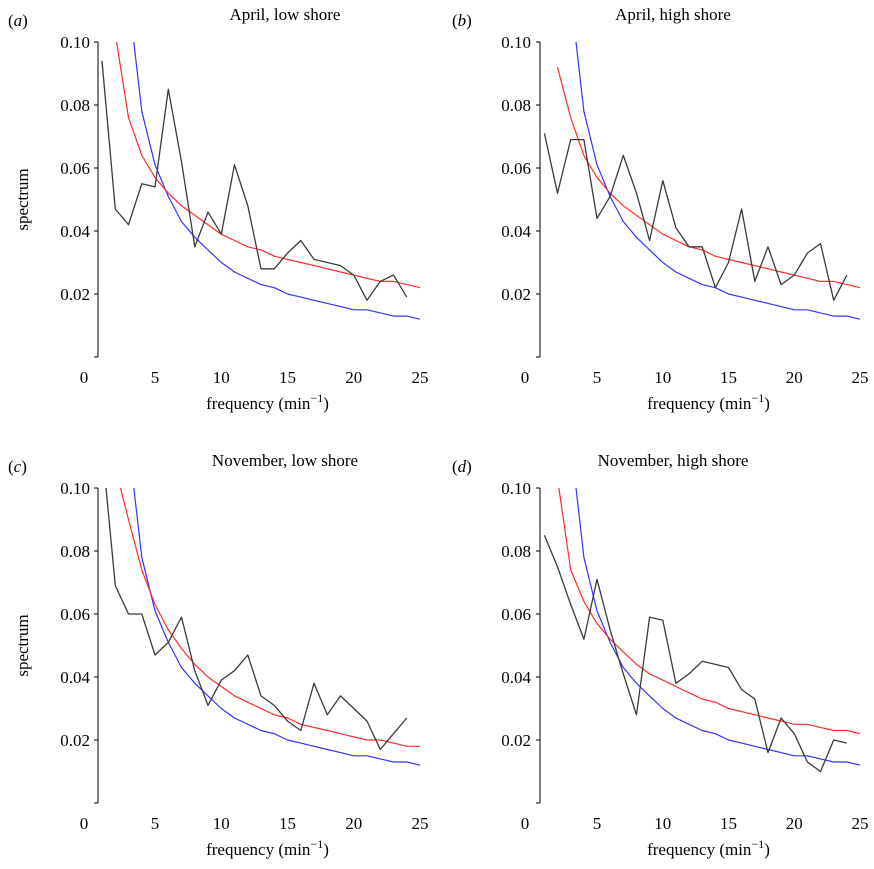 The height and width of the screenshot is (869, 874). I want to click on panel-letter: (d), so click(462, 466).